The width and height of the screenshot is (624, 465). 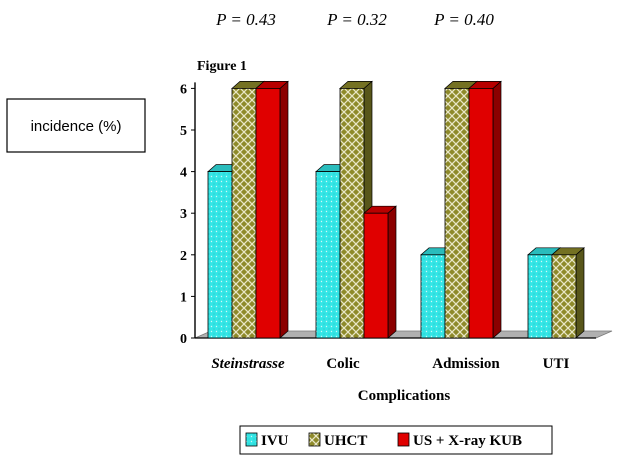 I want to click on y-tick-label: 0, so click(x=183, y=339).